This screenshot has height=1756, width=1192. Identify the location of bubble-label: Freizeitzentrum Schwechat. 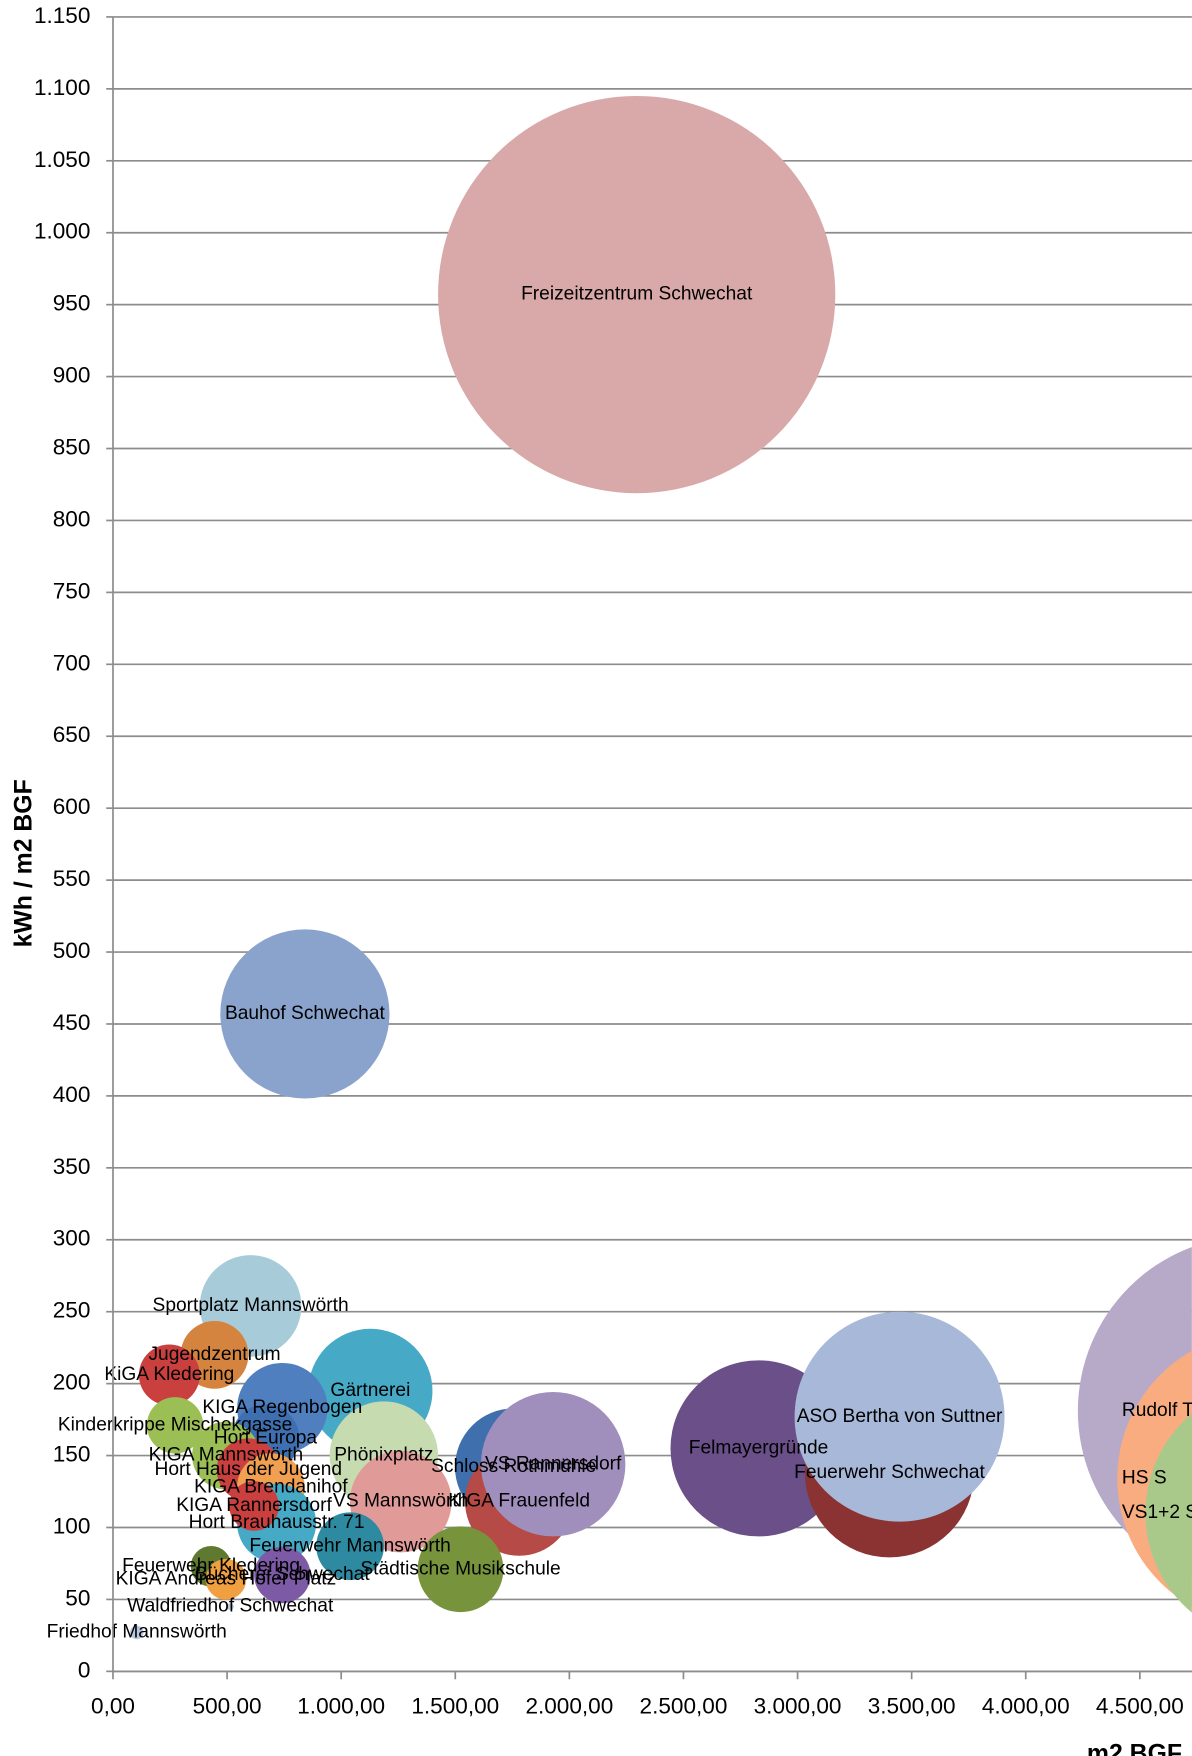
(637, 294).